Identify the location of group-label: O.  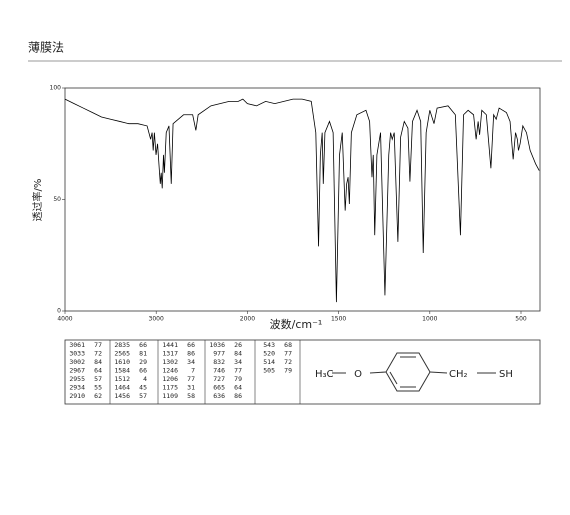
(358, 374).